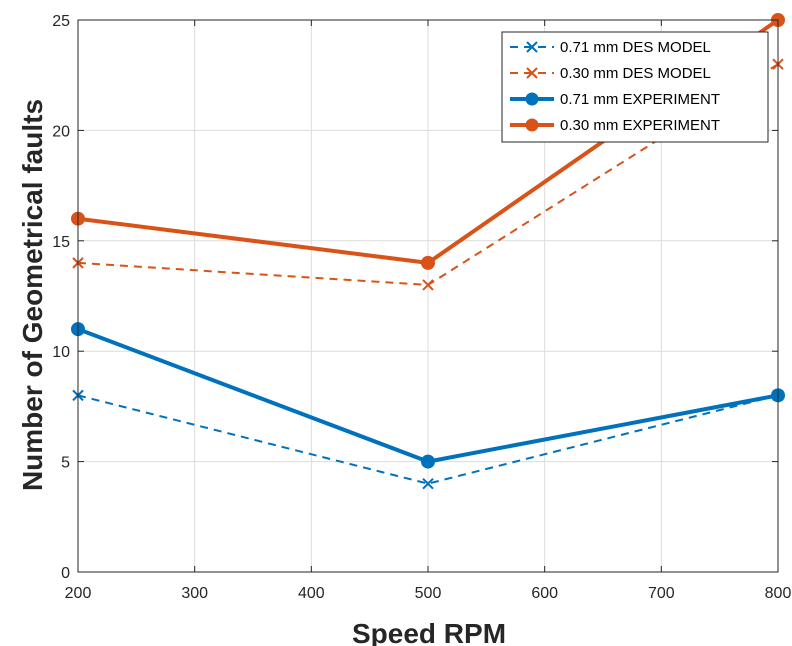 The image size is (792, 646). What do you see at coordinates (78, 593) in the screenshot?
I see `x-tick-label: 200` at bounding box center [78, 593].